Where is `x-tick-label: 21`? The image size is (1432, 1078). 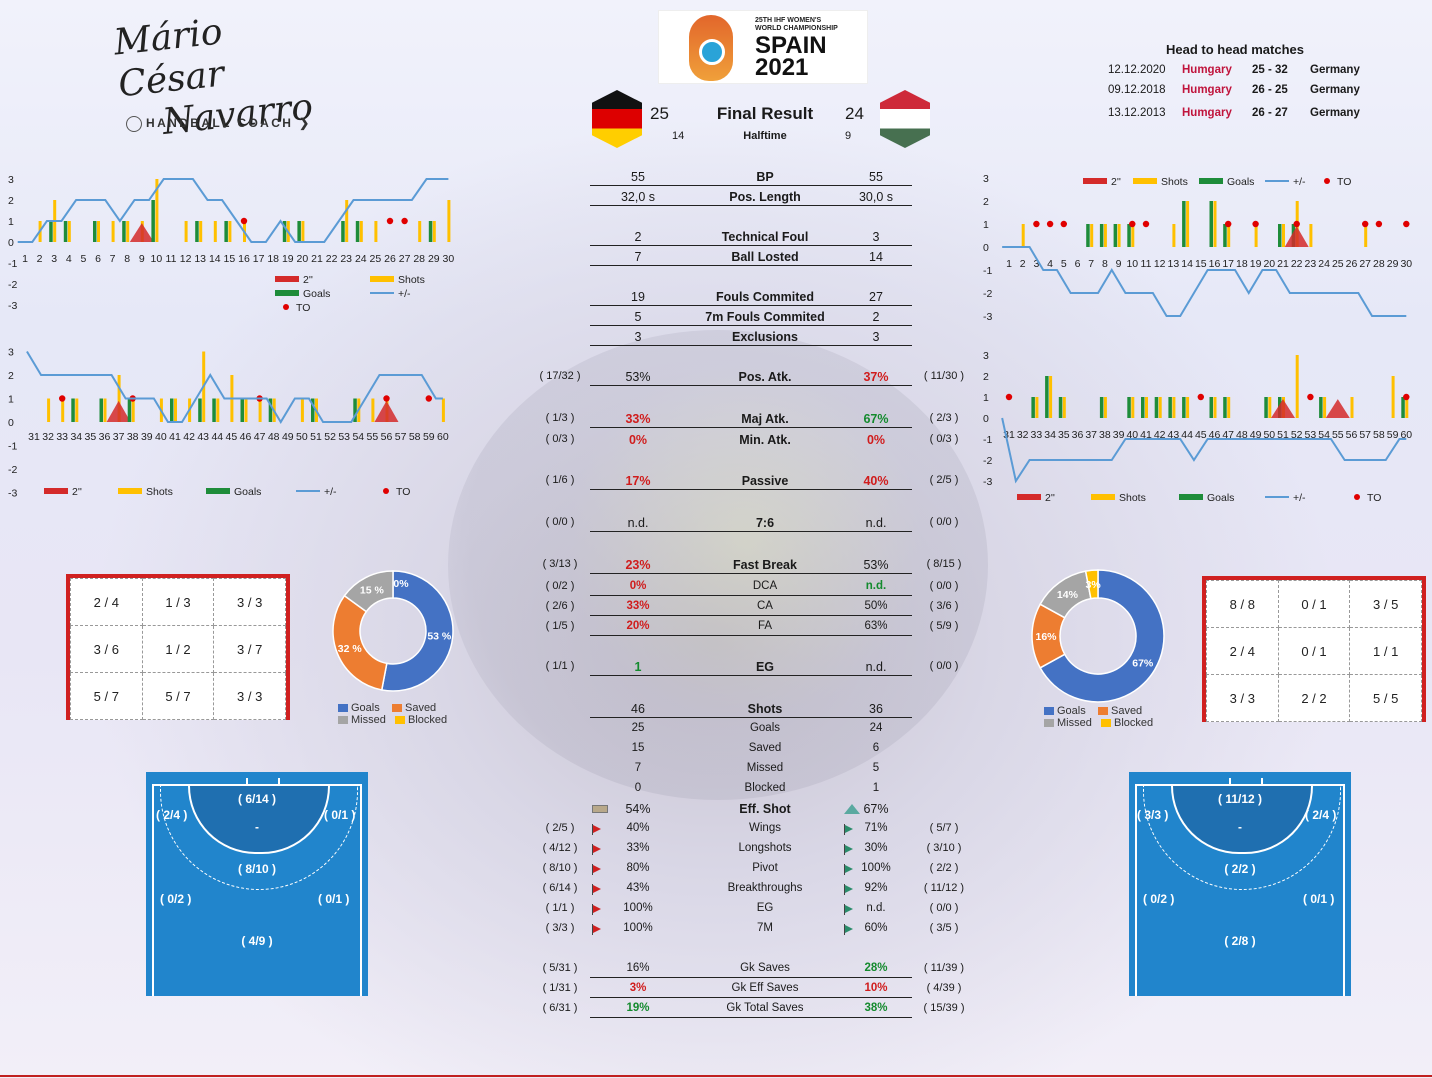 x-tick-label: 21 is located at coordinates (1283, 264).